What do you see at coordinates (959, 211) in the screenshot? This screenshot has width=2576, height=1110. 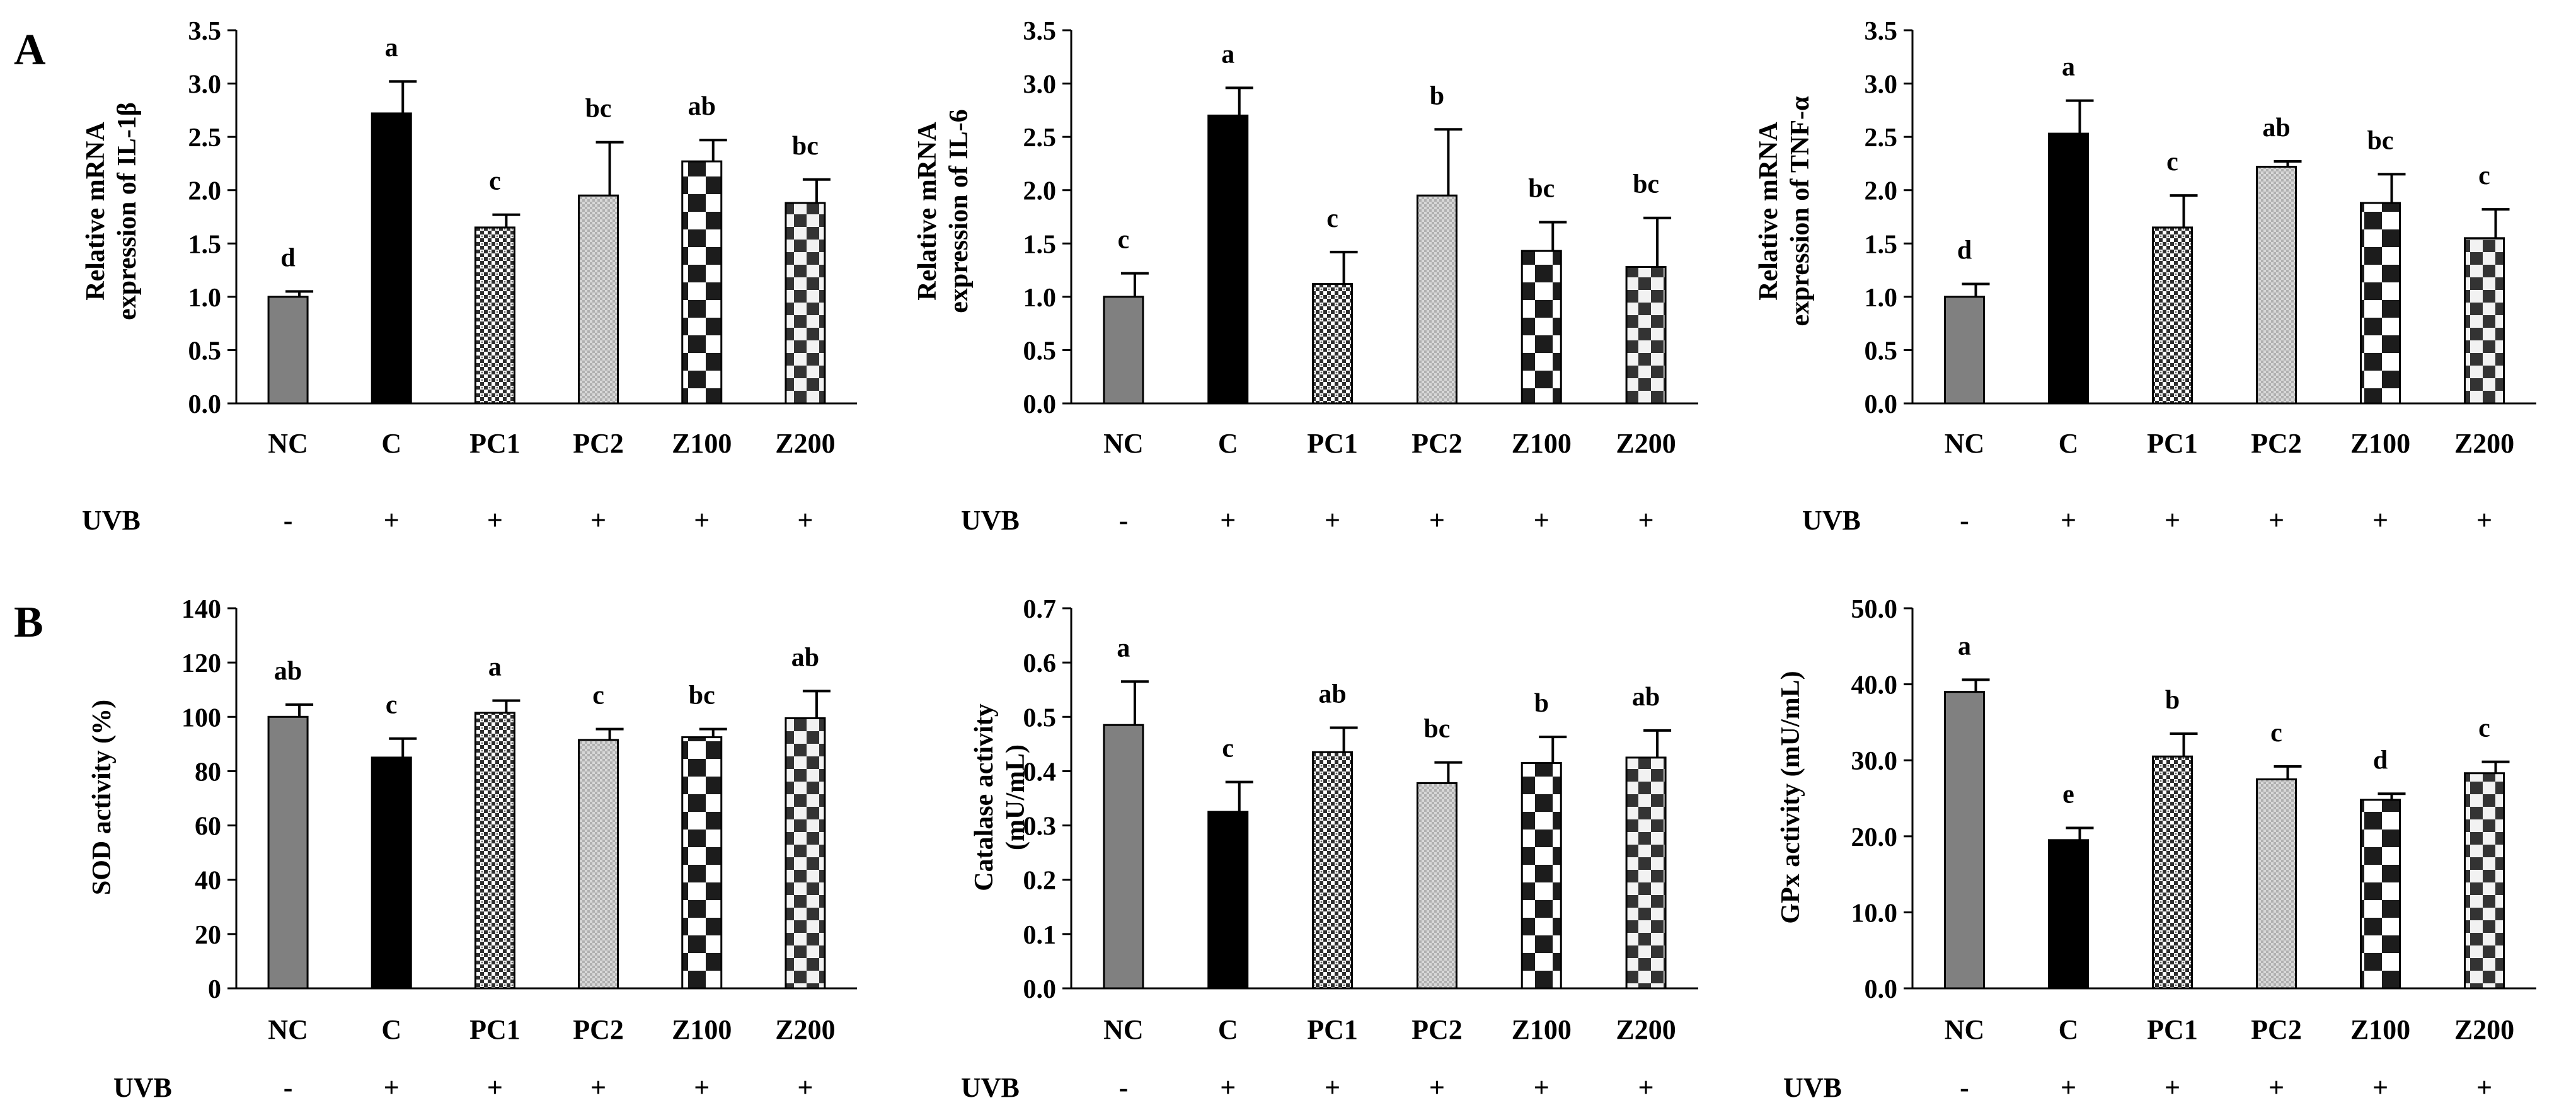 I see `y-axis-label: expression of IL-6` at bounding box center [959, 211].